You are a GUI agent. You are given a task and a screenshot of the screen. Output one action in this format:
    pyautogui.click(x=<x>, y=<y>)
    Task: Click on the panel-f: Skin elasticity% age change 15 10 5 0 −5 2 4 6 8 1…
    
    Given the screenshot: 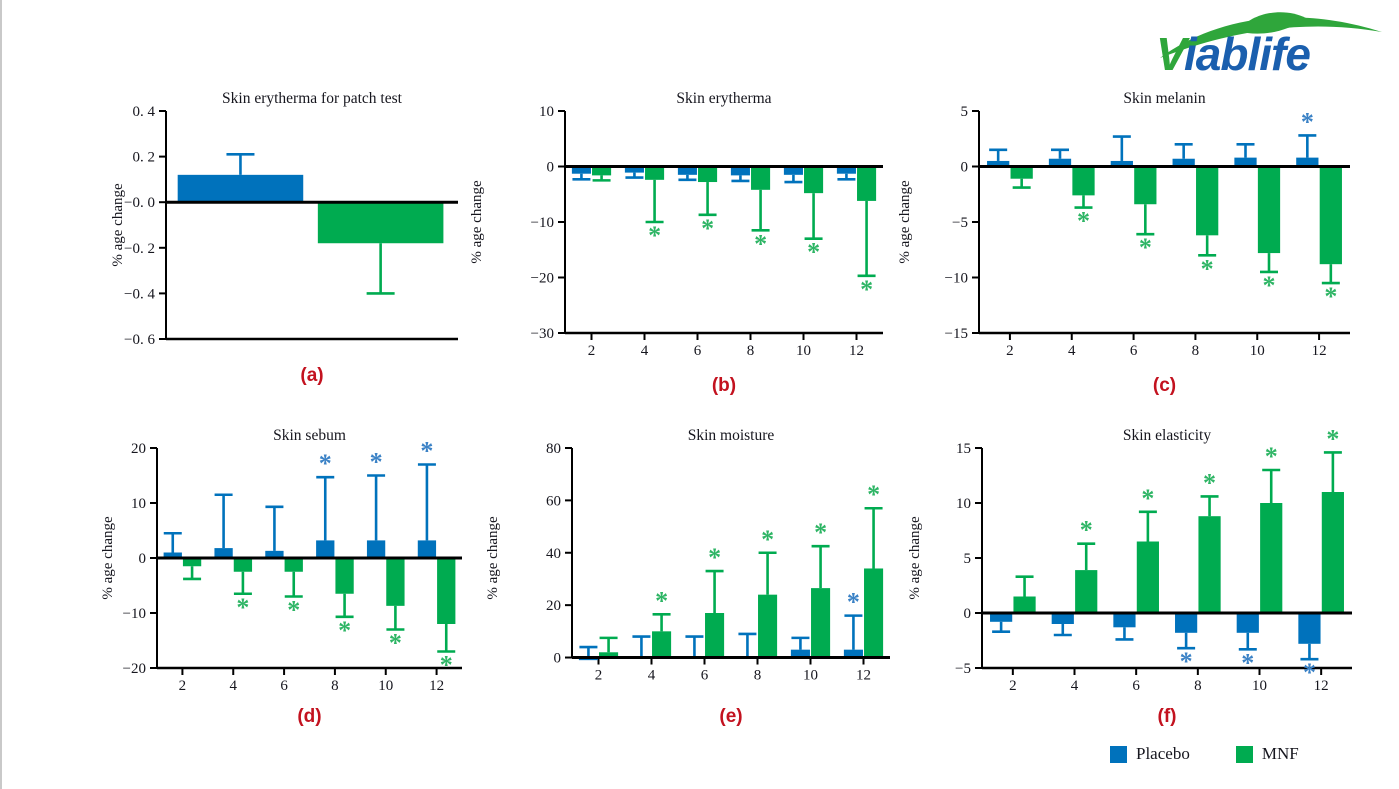 What is the action you would take?
    pyautogui.click(x=1129, y=573)
    